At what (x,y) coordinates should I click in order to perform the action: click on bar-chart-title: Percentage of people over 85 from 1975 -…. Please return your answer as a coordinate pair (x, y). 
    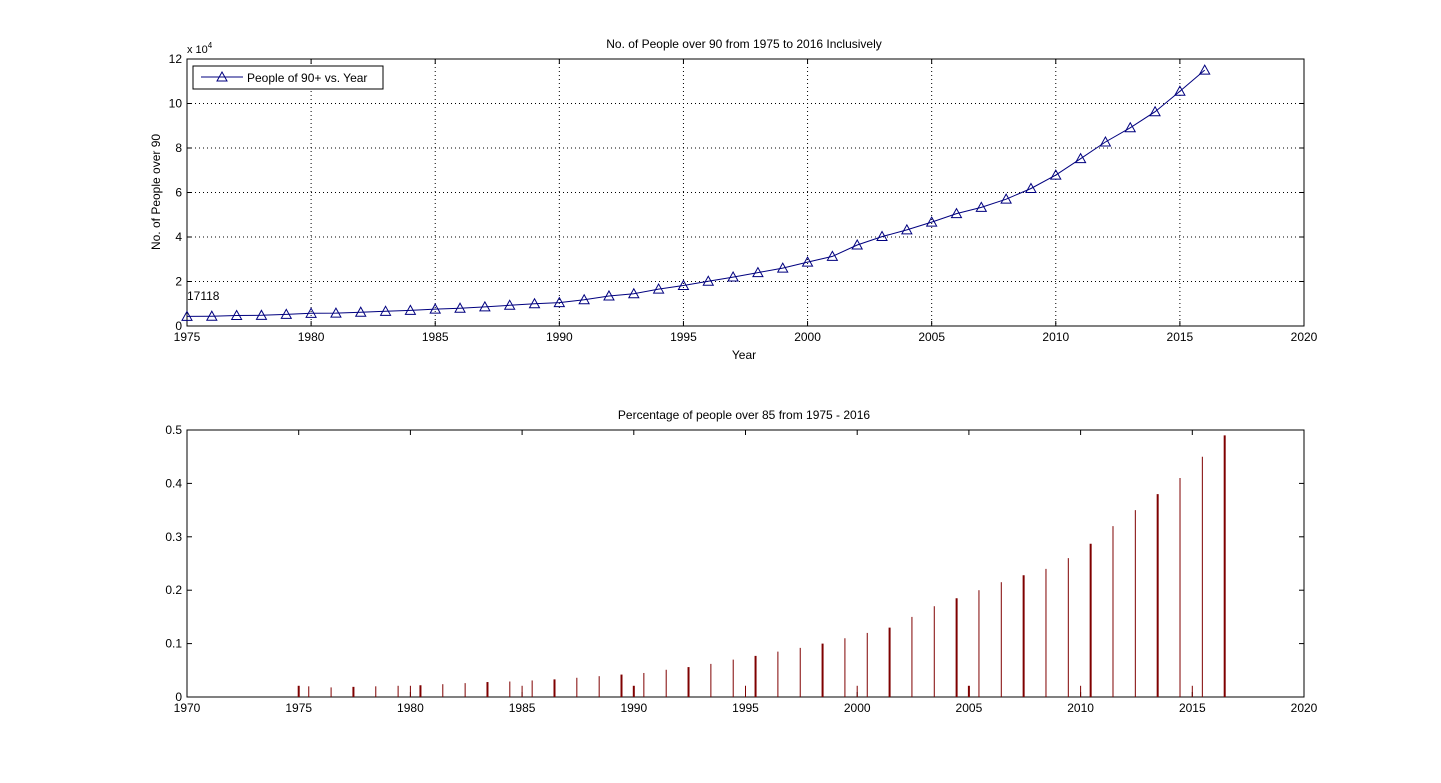
    Looking at the image, I should click on (744, 415).